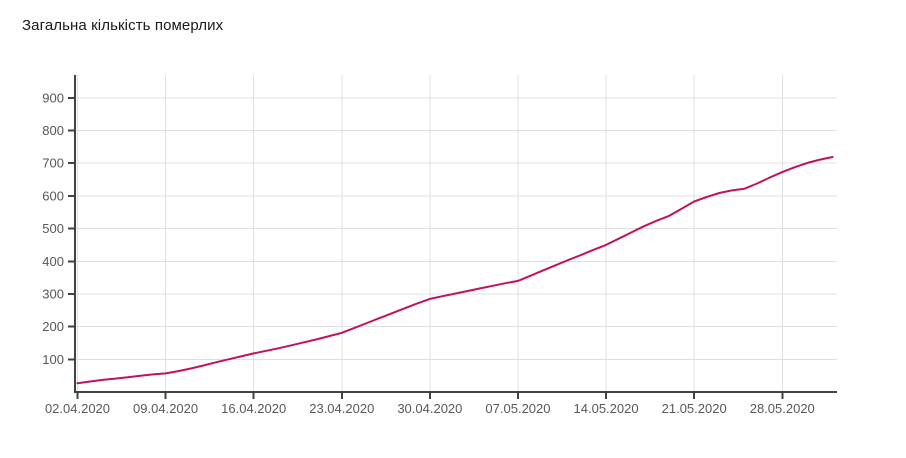 Image resolution: width=906 pixels, height=458 pixels. What do you see at coordinates (429, 408) in the screenshot?
I see `x-axis-tick-label: 30.04.2020` at bounding box center [429, 408].